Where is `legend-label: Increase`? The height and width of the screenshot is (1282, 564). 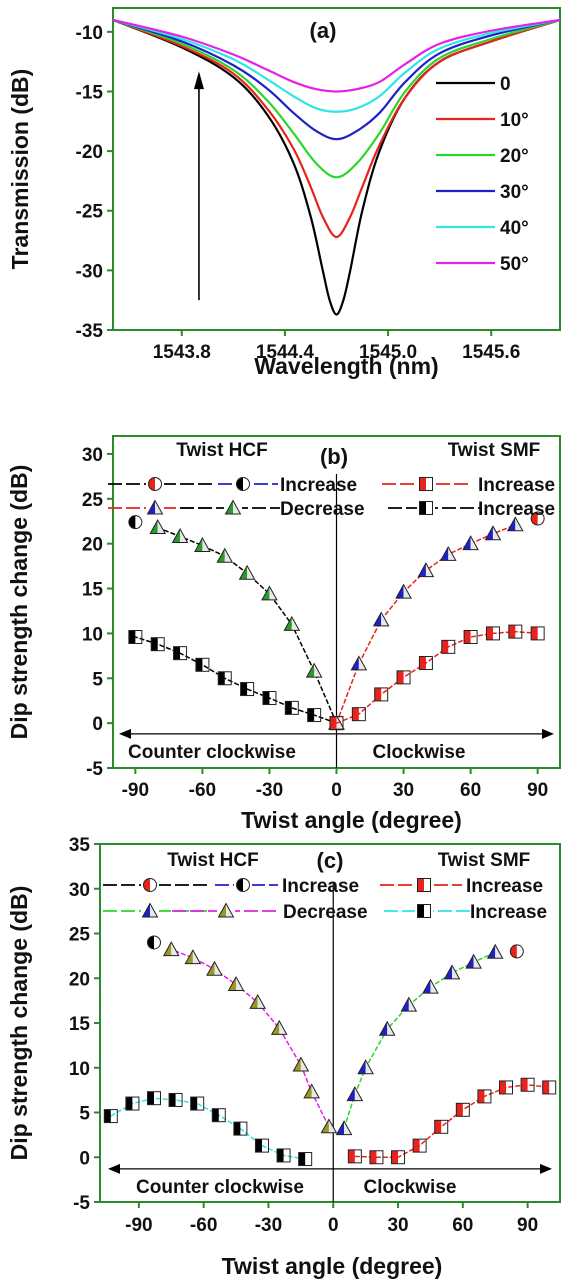
legend-label: Increase is located at coordinates (508, 912).